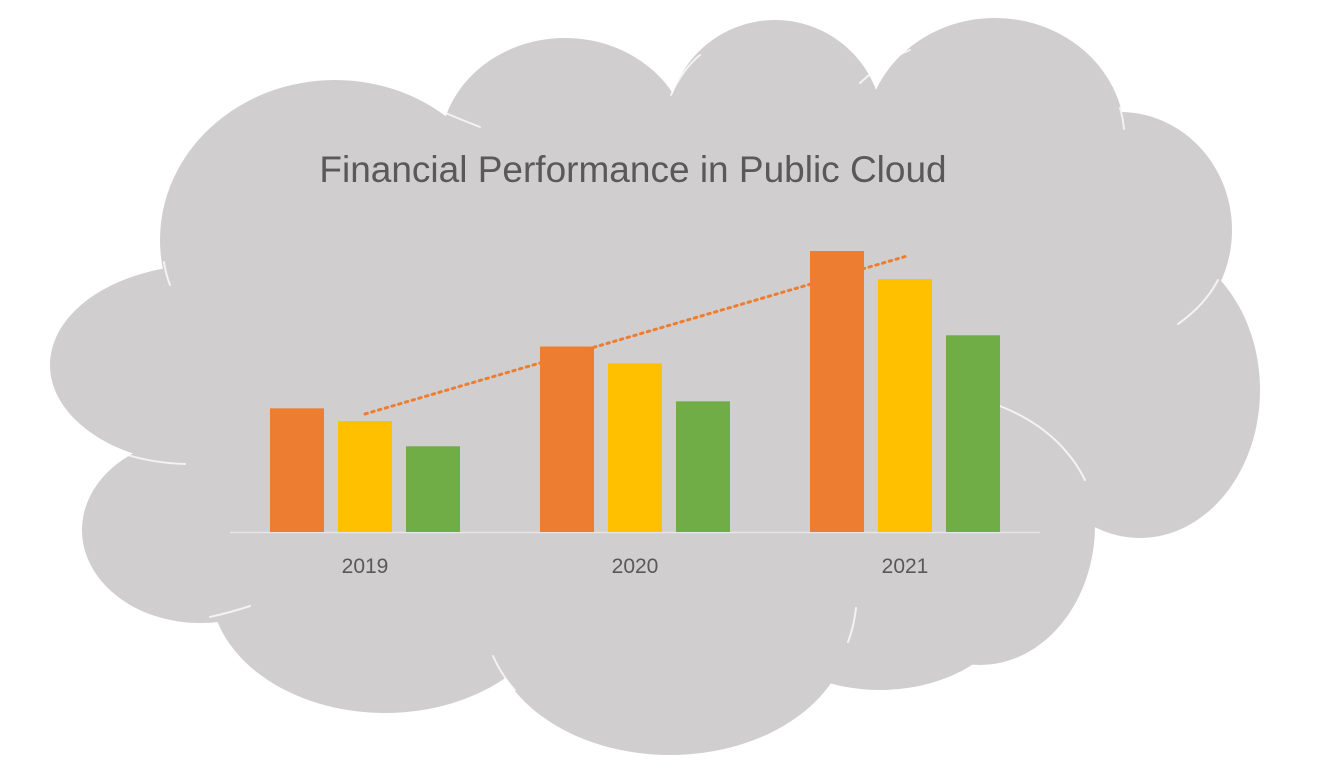 This screenshot has height=783, width=1331. I want to click on chart-title: Financial Performance in Public Cloud, so click(632, 169).